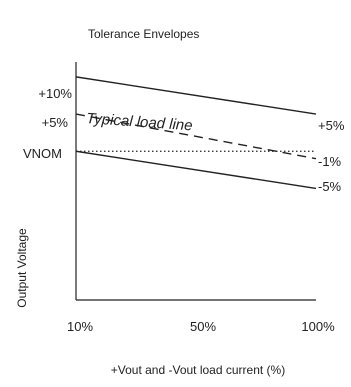  I want to click on annotation-typical-load-line: Typical load line, so click(139, 122).